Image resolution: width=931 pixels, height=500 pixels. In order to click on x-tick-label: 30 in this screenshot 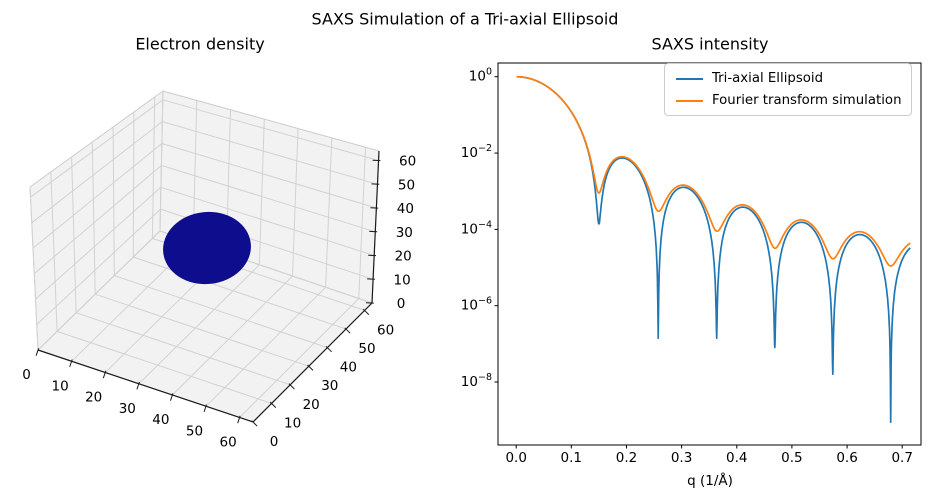, I will do `click(127, 409)`.